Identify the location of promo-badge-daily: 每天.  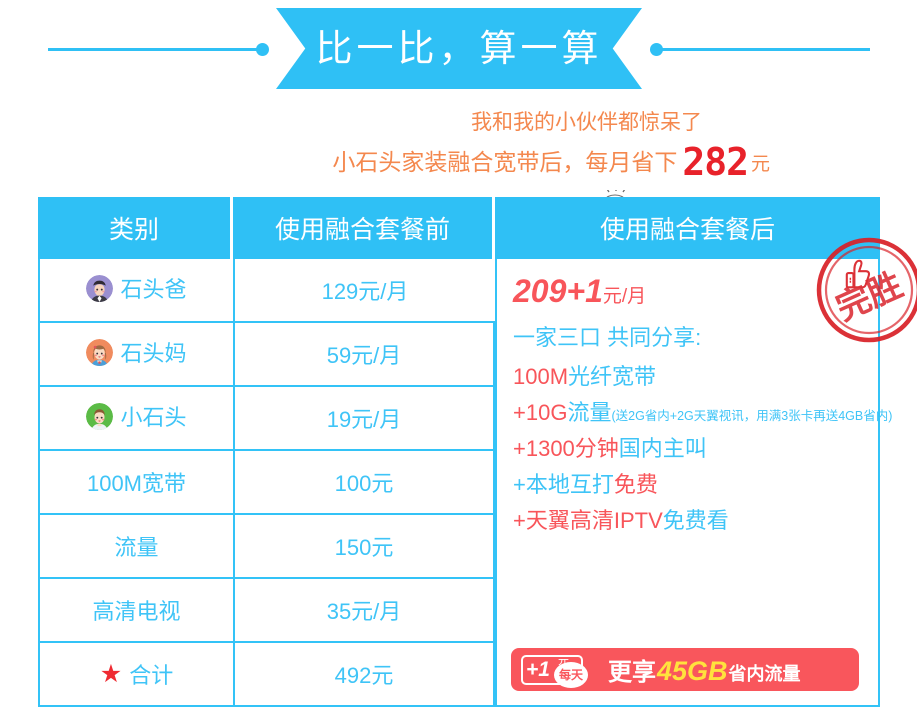
(570, 674).